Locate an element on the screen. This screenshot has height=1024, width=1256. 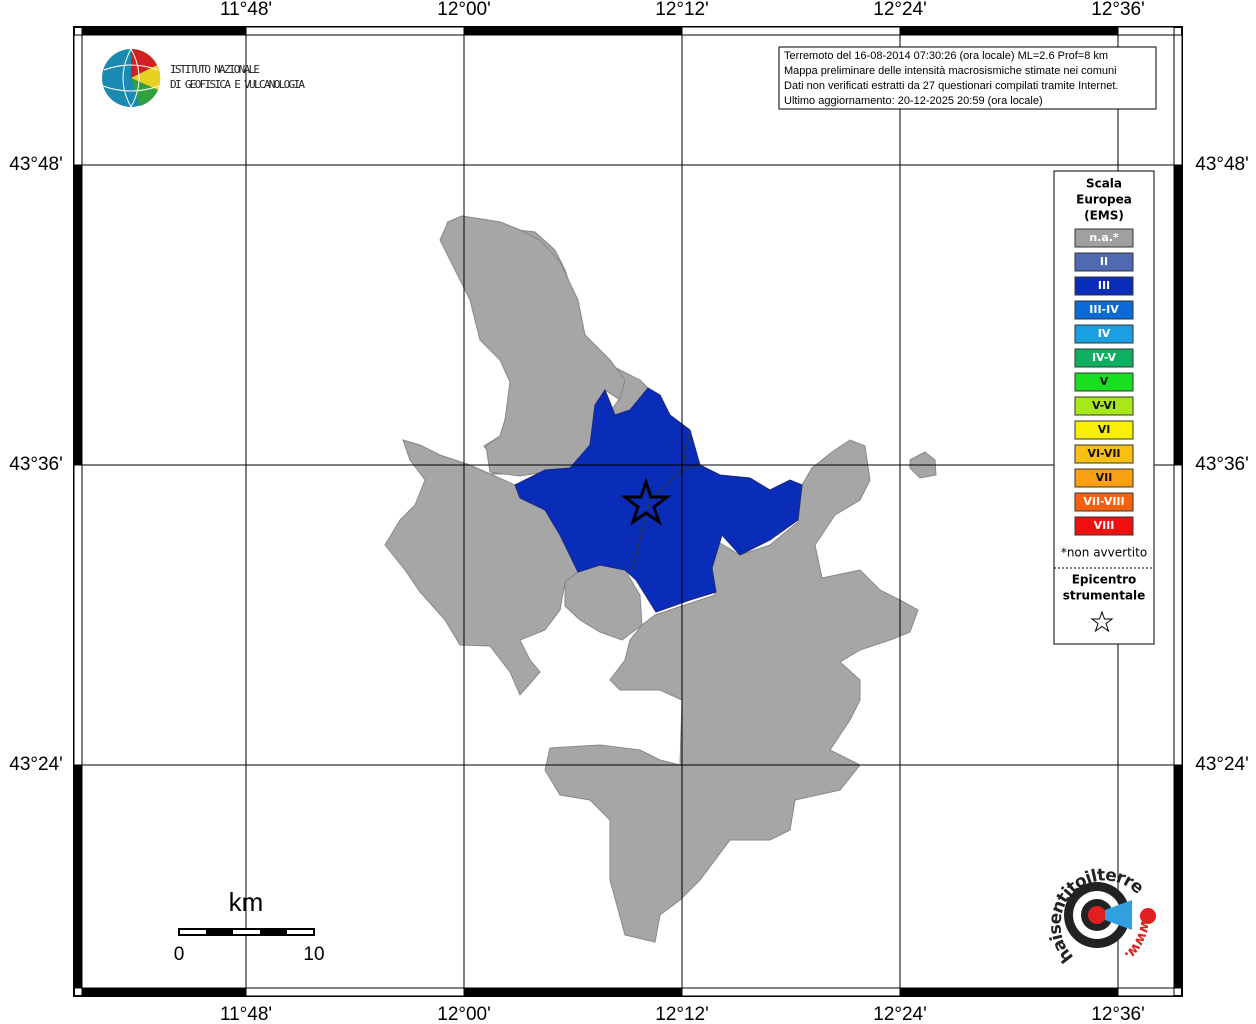
lon-label-top: 12°36' is located at coordinates (1118, 10).